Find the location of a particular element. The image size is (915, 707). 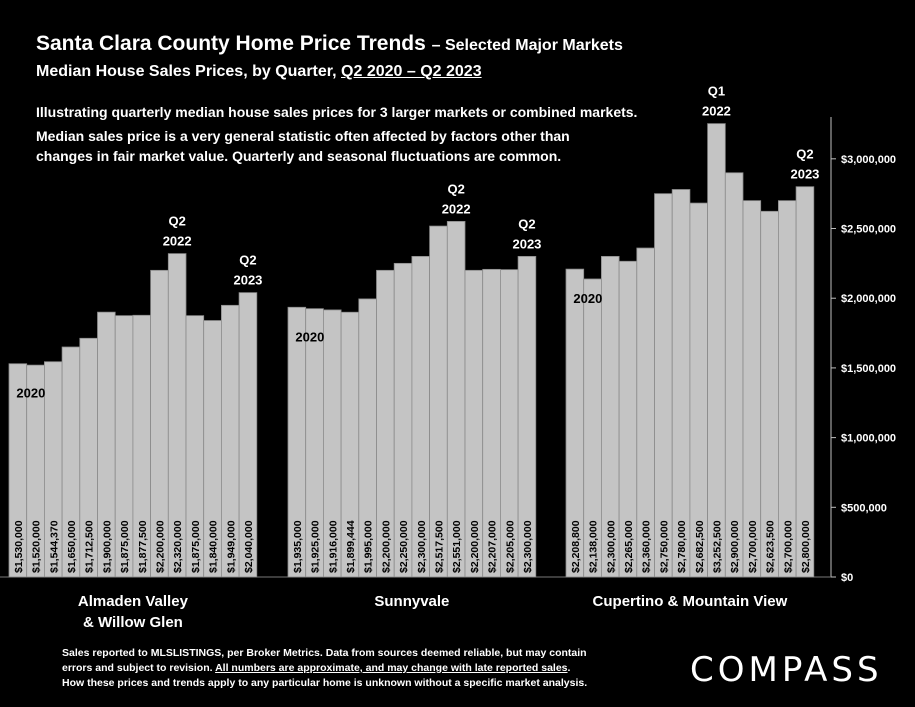

group-label: & Willow Glen is located at coordinates (133, 622).